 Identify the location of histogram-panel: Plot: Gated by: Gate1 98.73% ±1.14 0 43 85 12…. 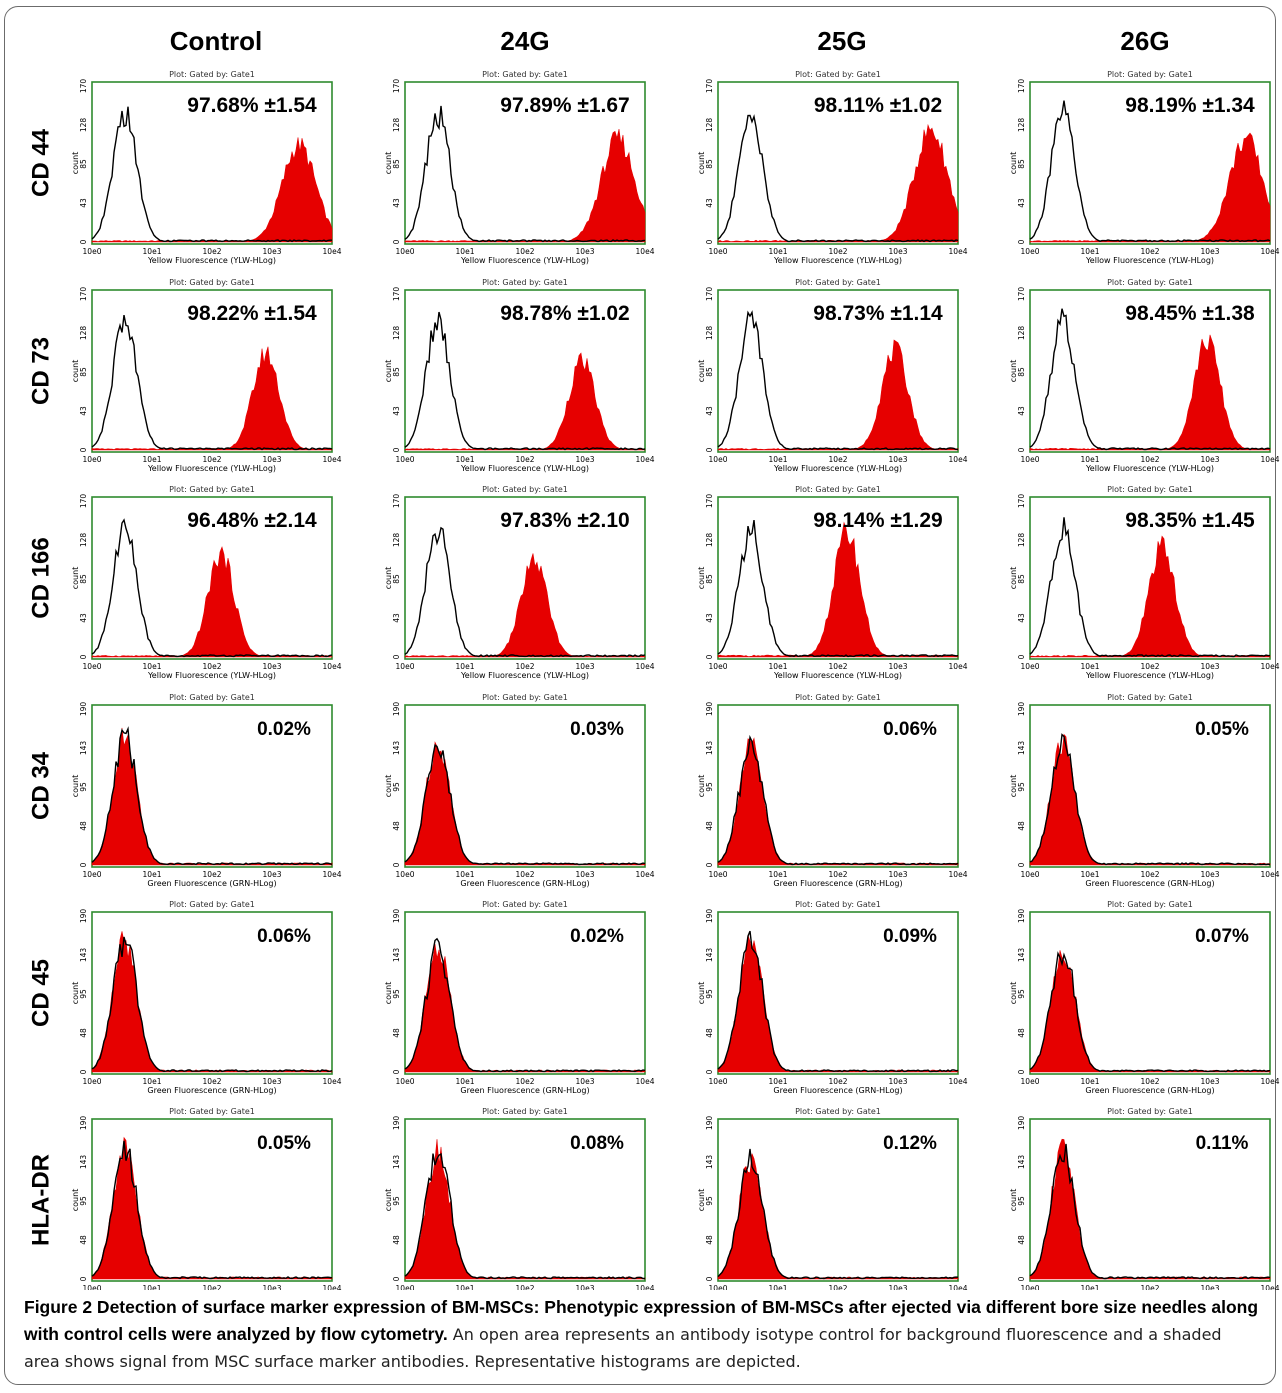
(832, 375).